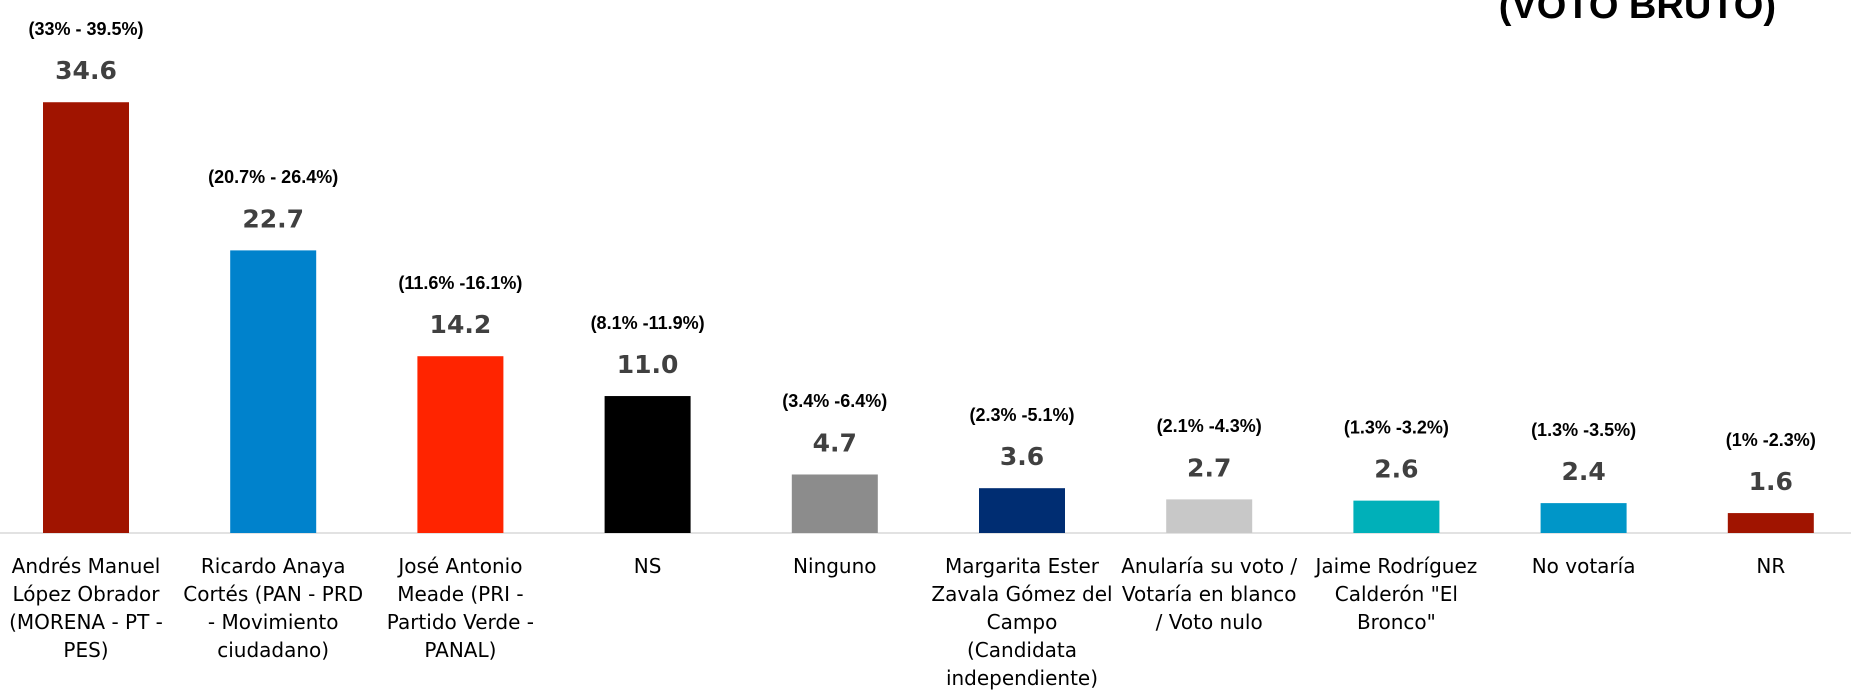 The width and height of the screenshot is (1851, 692). Describe the element at coordinates (273, 177) in the screenshot. I see `interval-label: (20.7% - 26.4%)` at that location.